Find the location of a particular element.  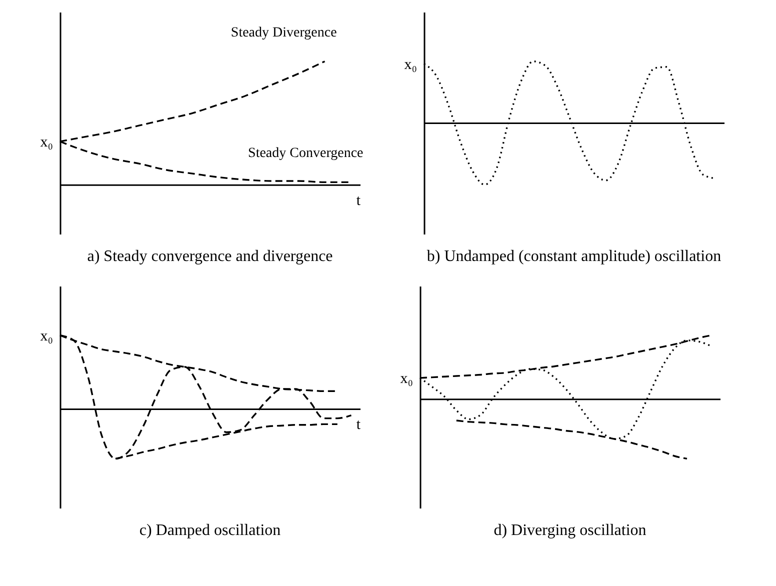

text: b) Undamped (constant amplitude) oscillation is located at coordinates (574, 256).